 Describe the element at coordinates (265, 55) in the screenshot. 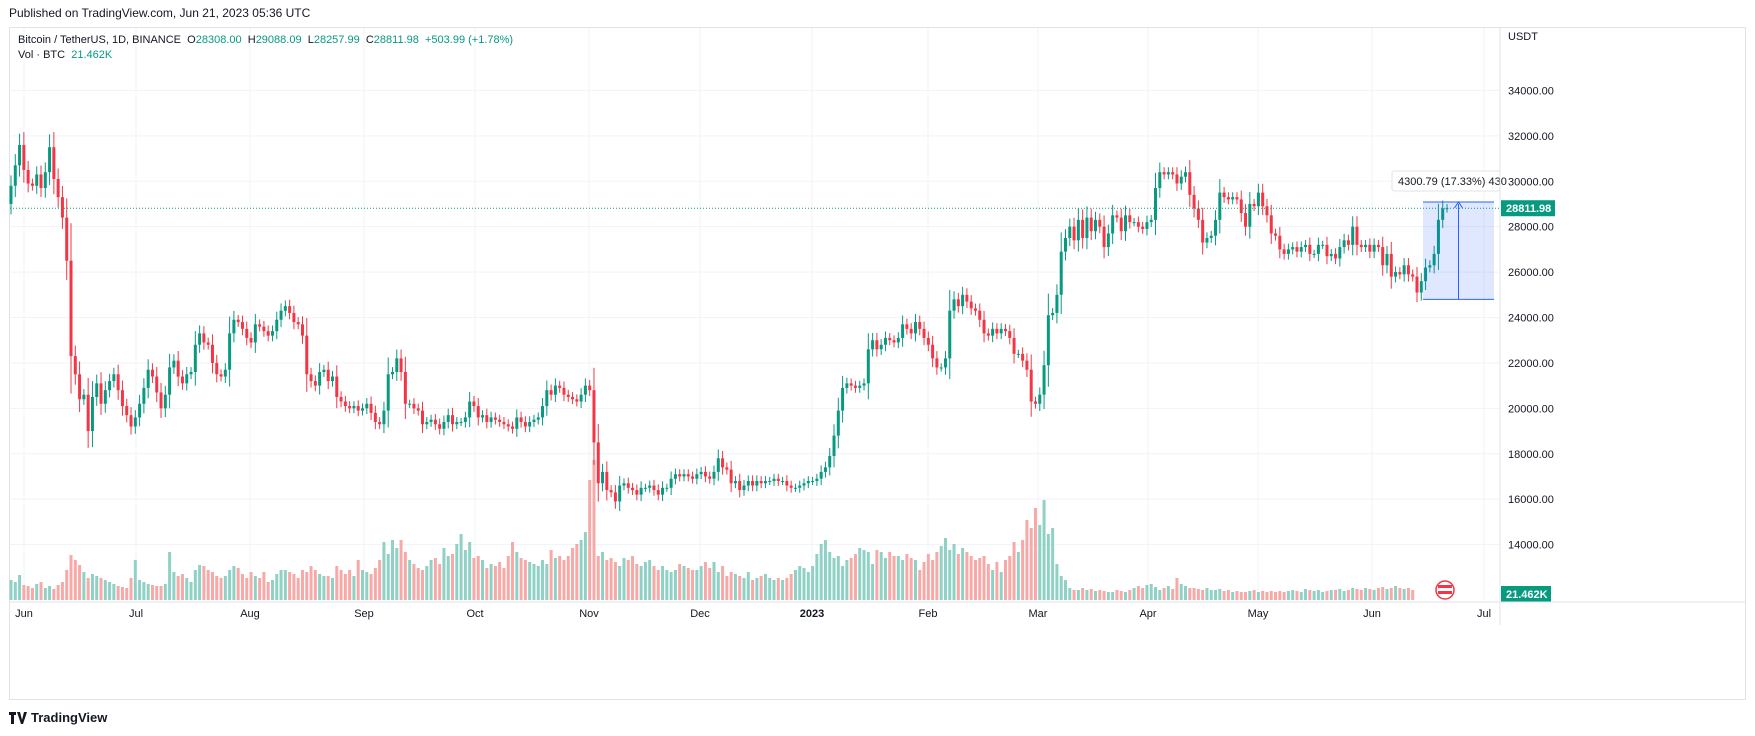

I see `volume-row: Vol · BTC 21.462K` at that location.